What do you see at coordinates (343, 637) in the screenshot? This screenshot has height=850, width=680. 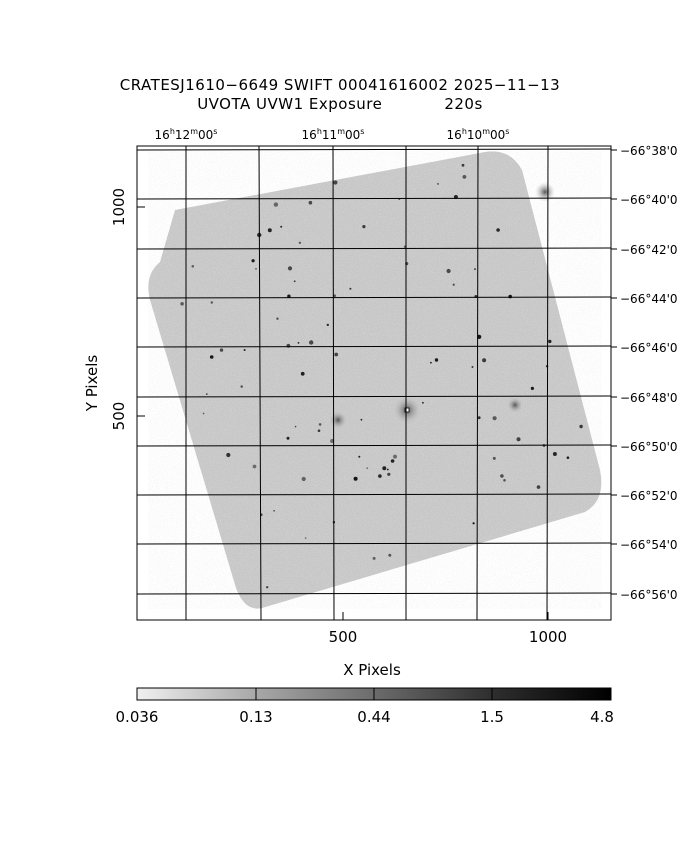 I see `x-tick-label: 500` at bounding box center [343, 637].